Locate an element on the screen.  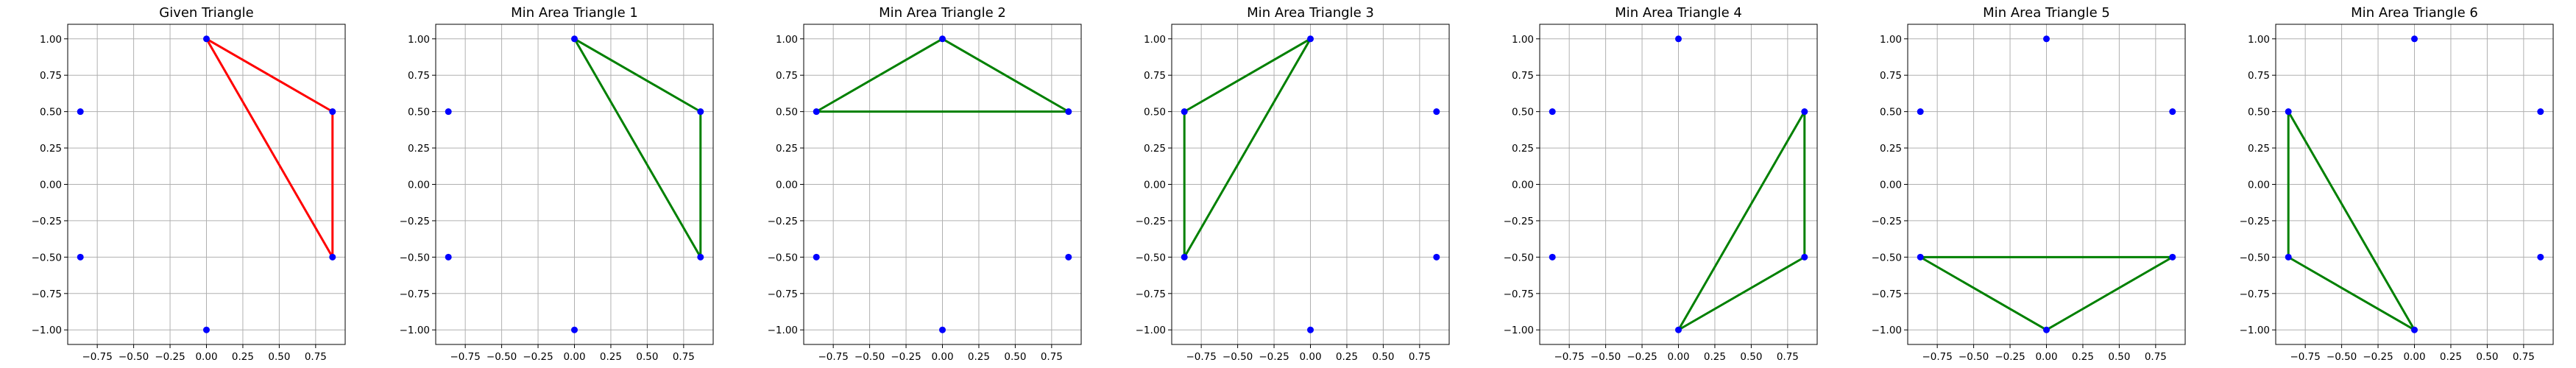
subplot-title: Given Triangle is located at coordinates (206, 13).